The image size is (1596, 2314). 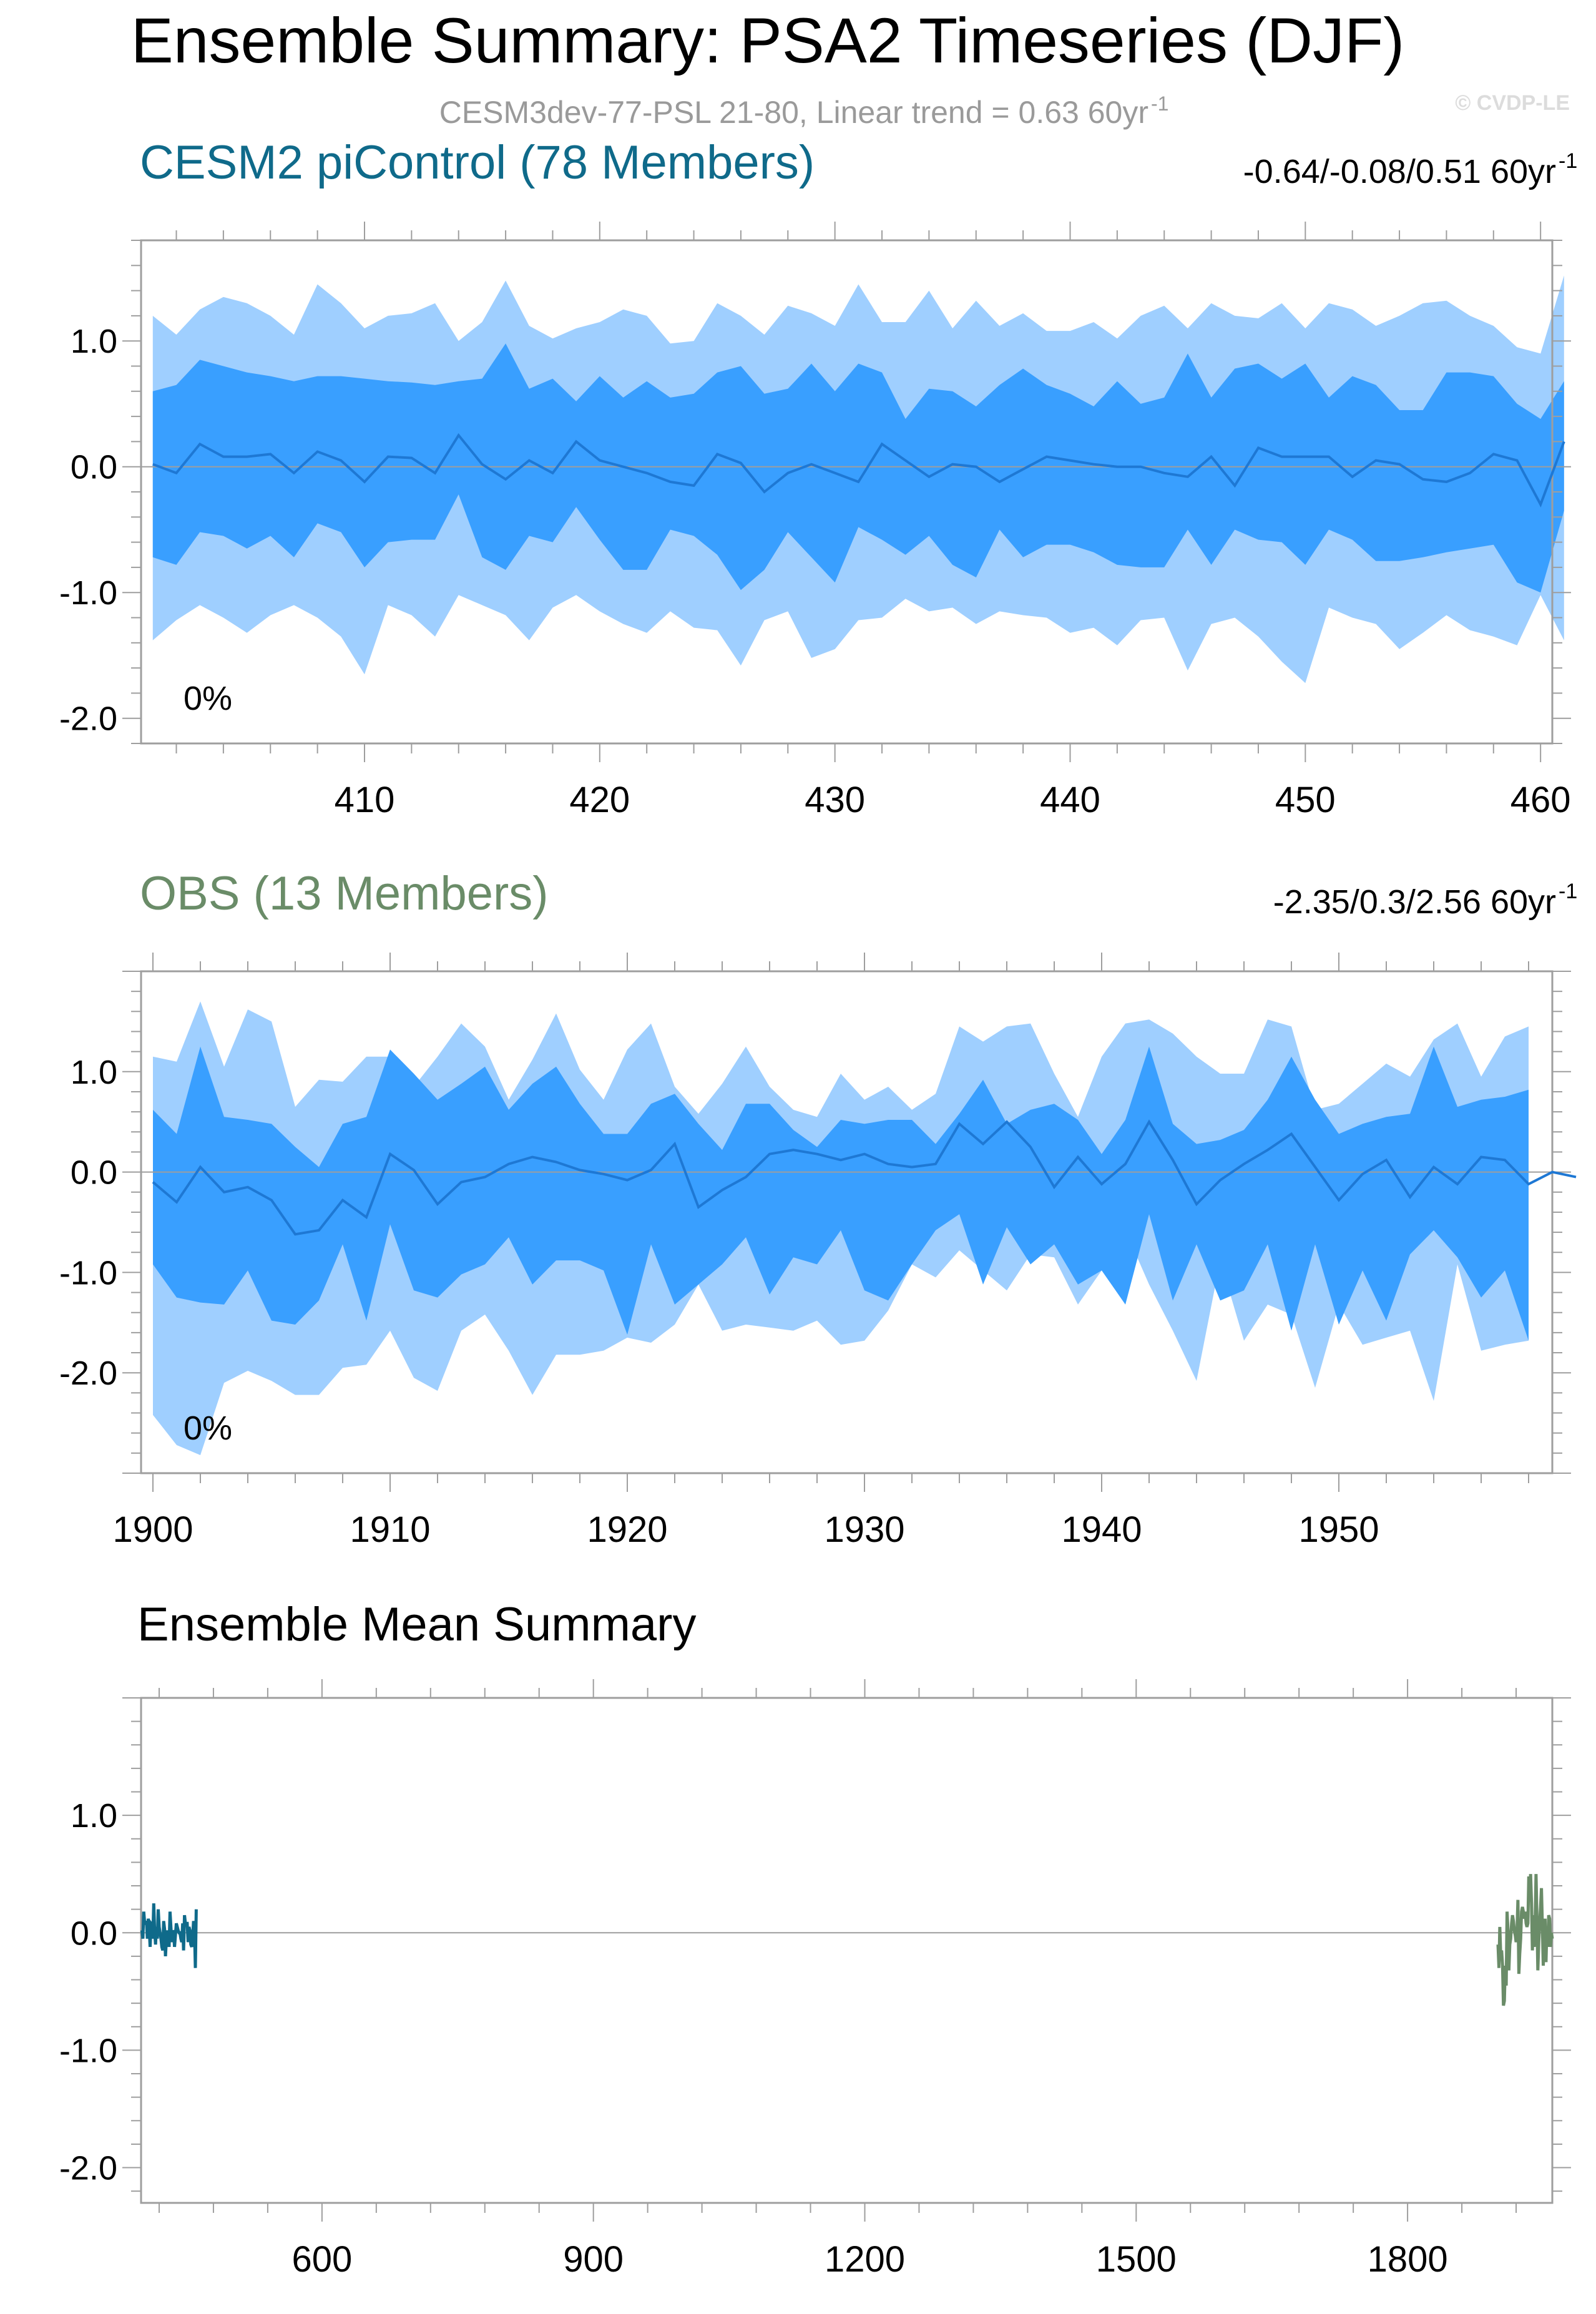 I want to click on summary-xtick-label: 1500, so click(x=1136, y=2259).